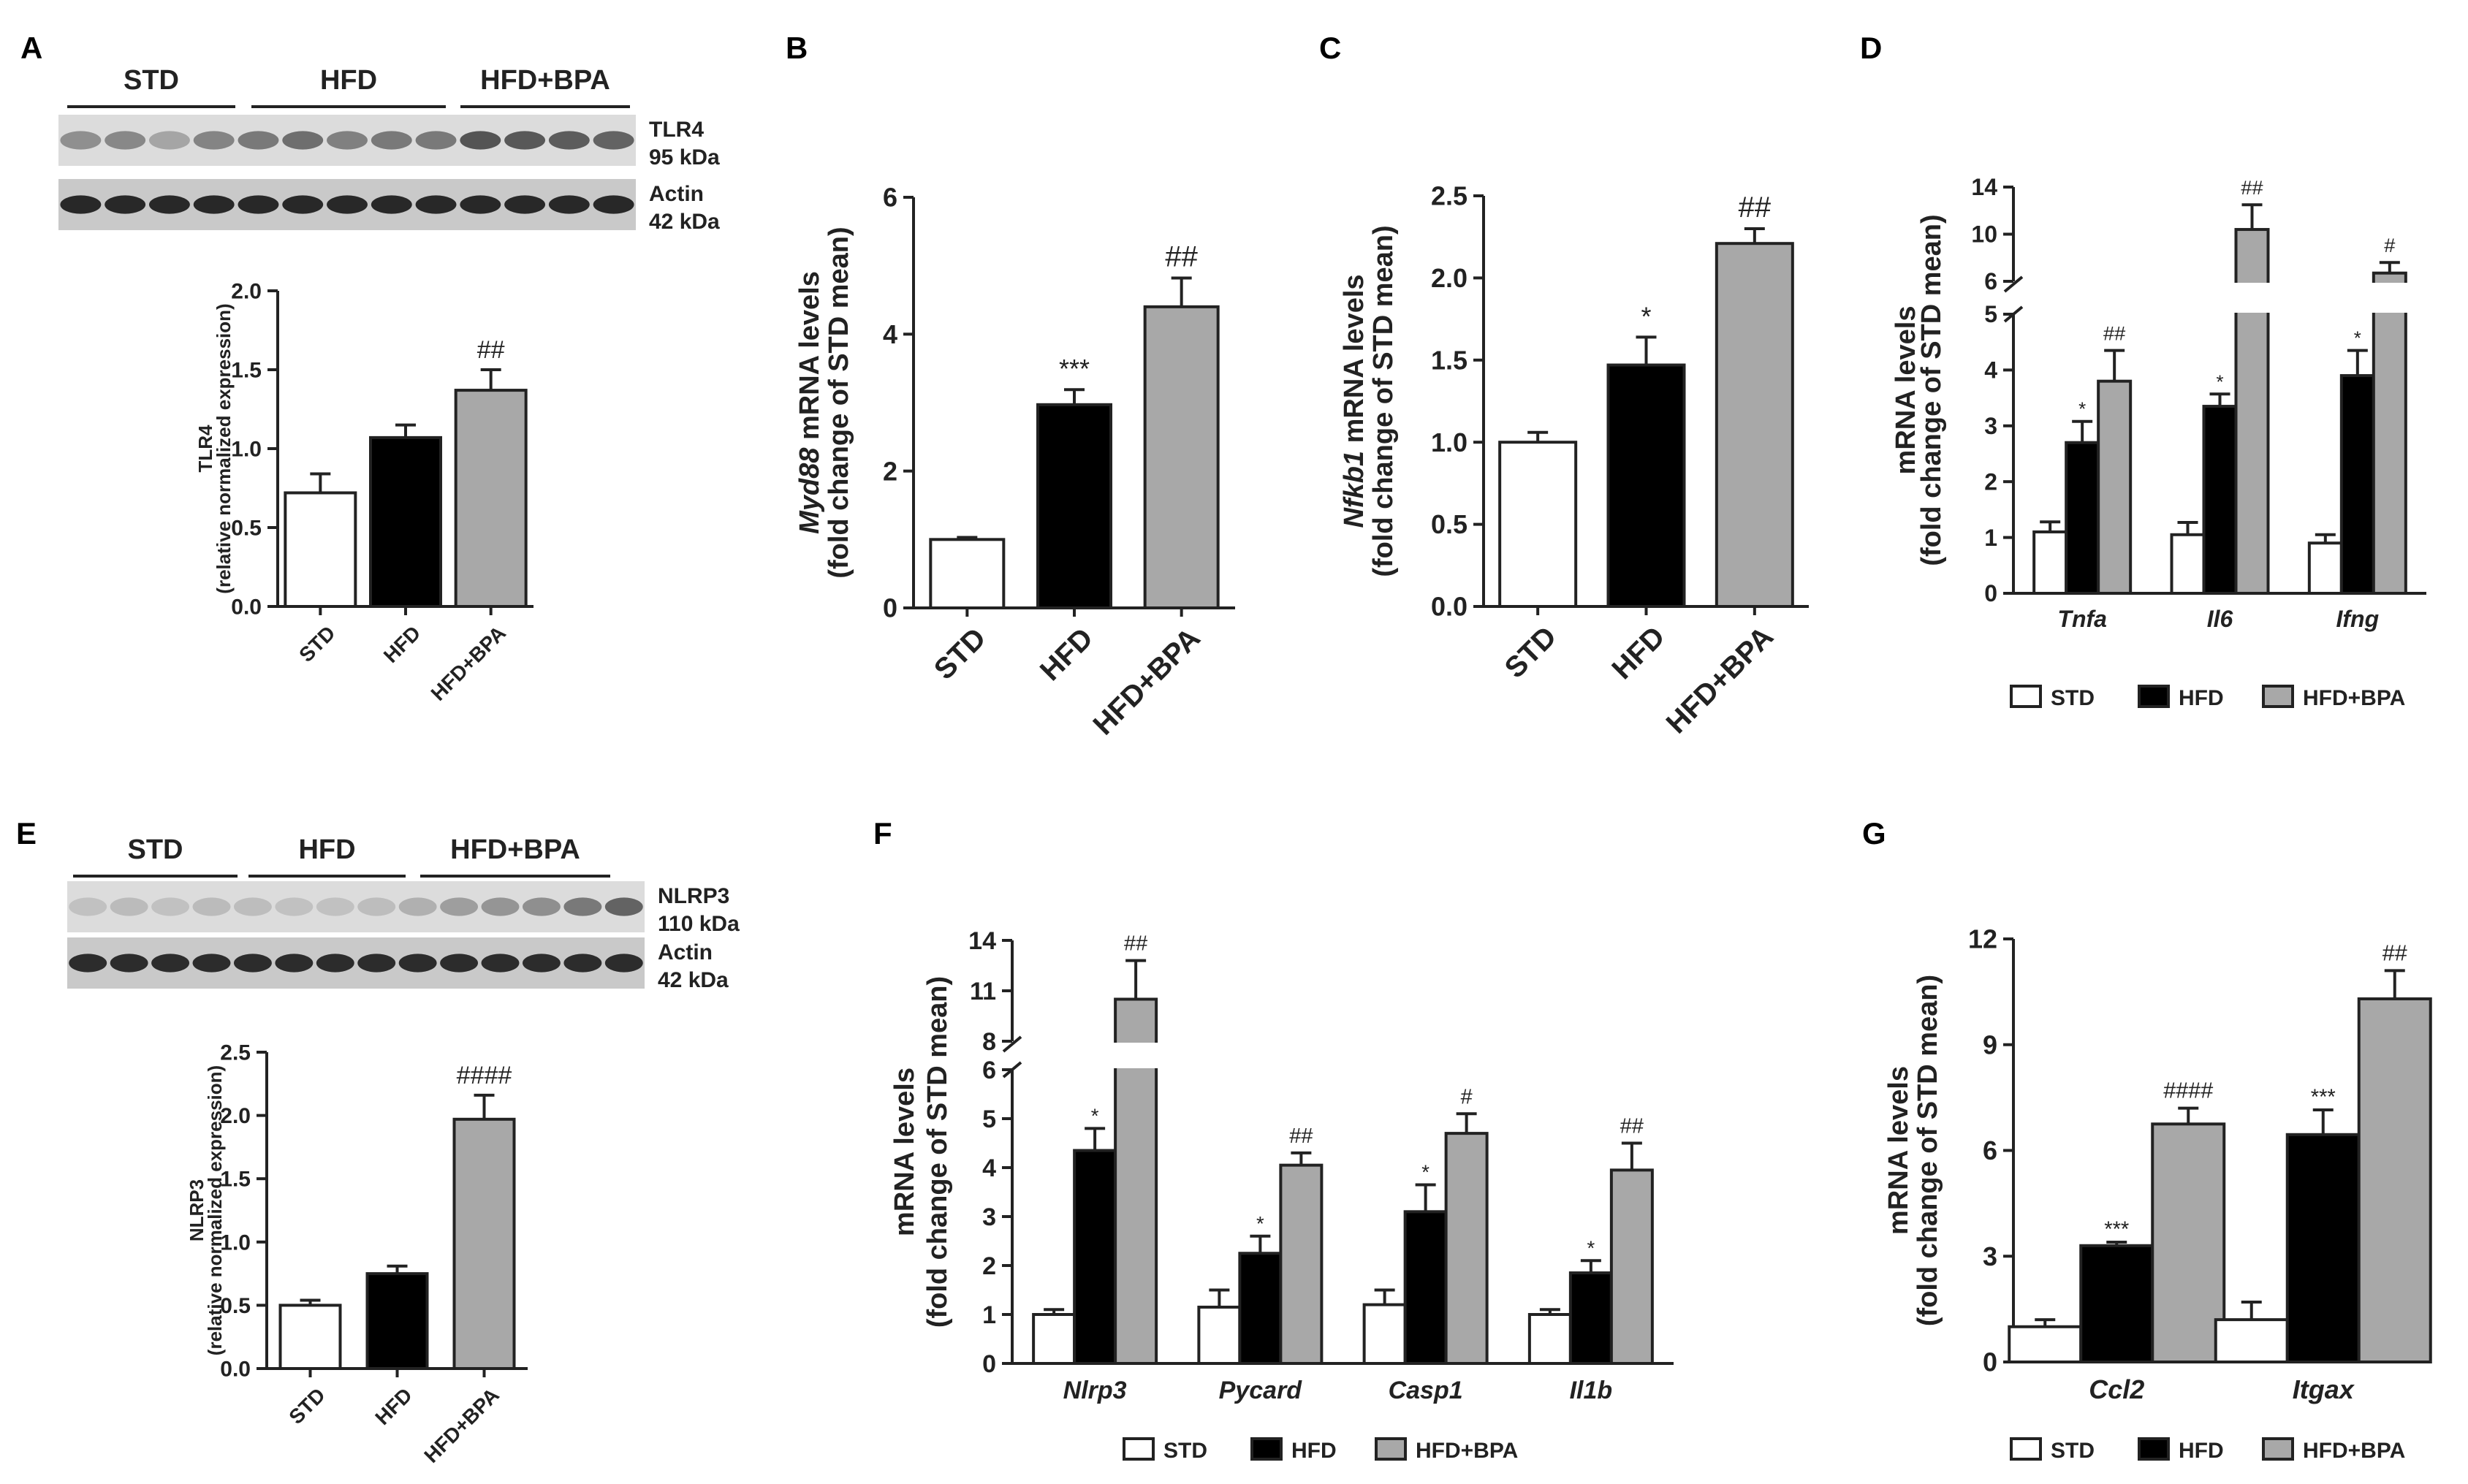 This screenshot has width=2468, height=1484. What do you see at coordinates (810, 402) in the screenshot?
I see `B-ylabel: Myd88 mRNA levels` at bounding box center [810, 402].